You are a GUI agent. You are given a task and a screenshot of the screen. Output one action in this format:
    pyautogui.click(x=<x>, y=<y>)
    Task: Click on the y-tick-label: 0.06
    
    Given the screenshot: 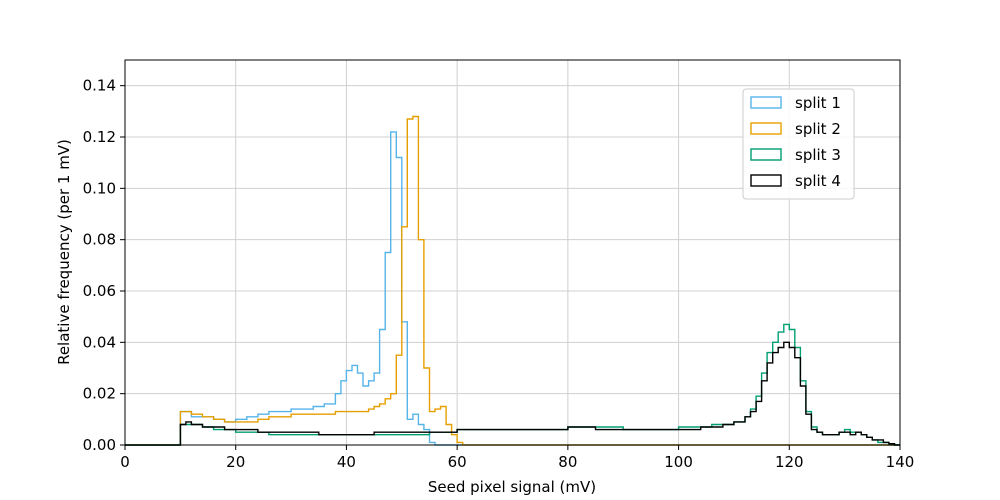 What is the action you would take?
    pyautogui.click(x=99, y=291)
    